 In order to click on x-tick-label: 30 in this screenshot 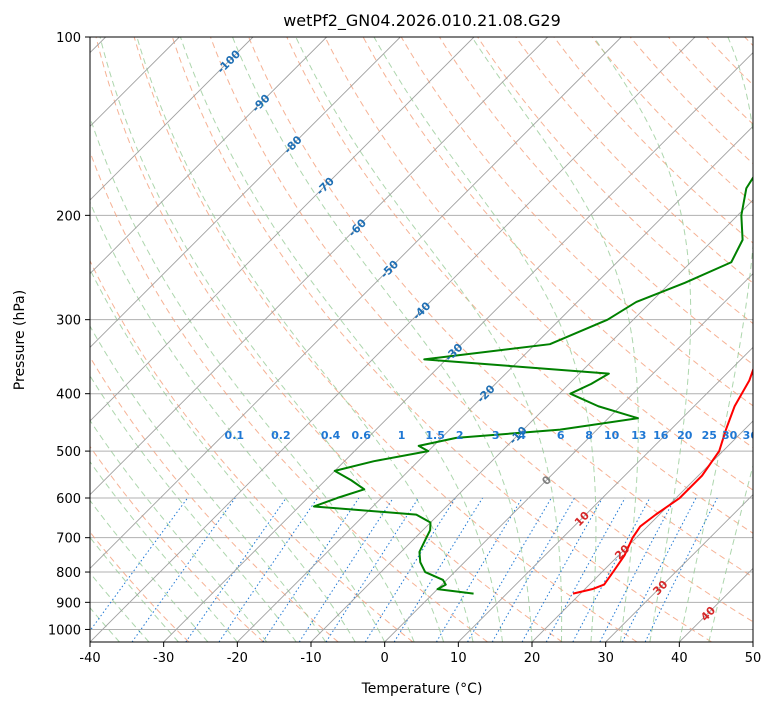, I will do `click(605, 658)`.